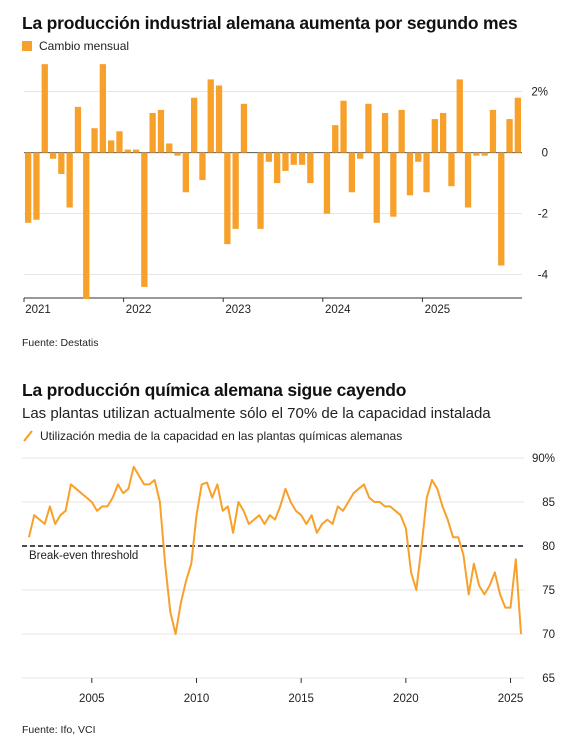 The width and height of the screenshot is (583, 739). I want to click on chart1-xtick-label: 2025, so click(438, 310).